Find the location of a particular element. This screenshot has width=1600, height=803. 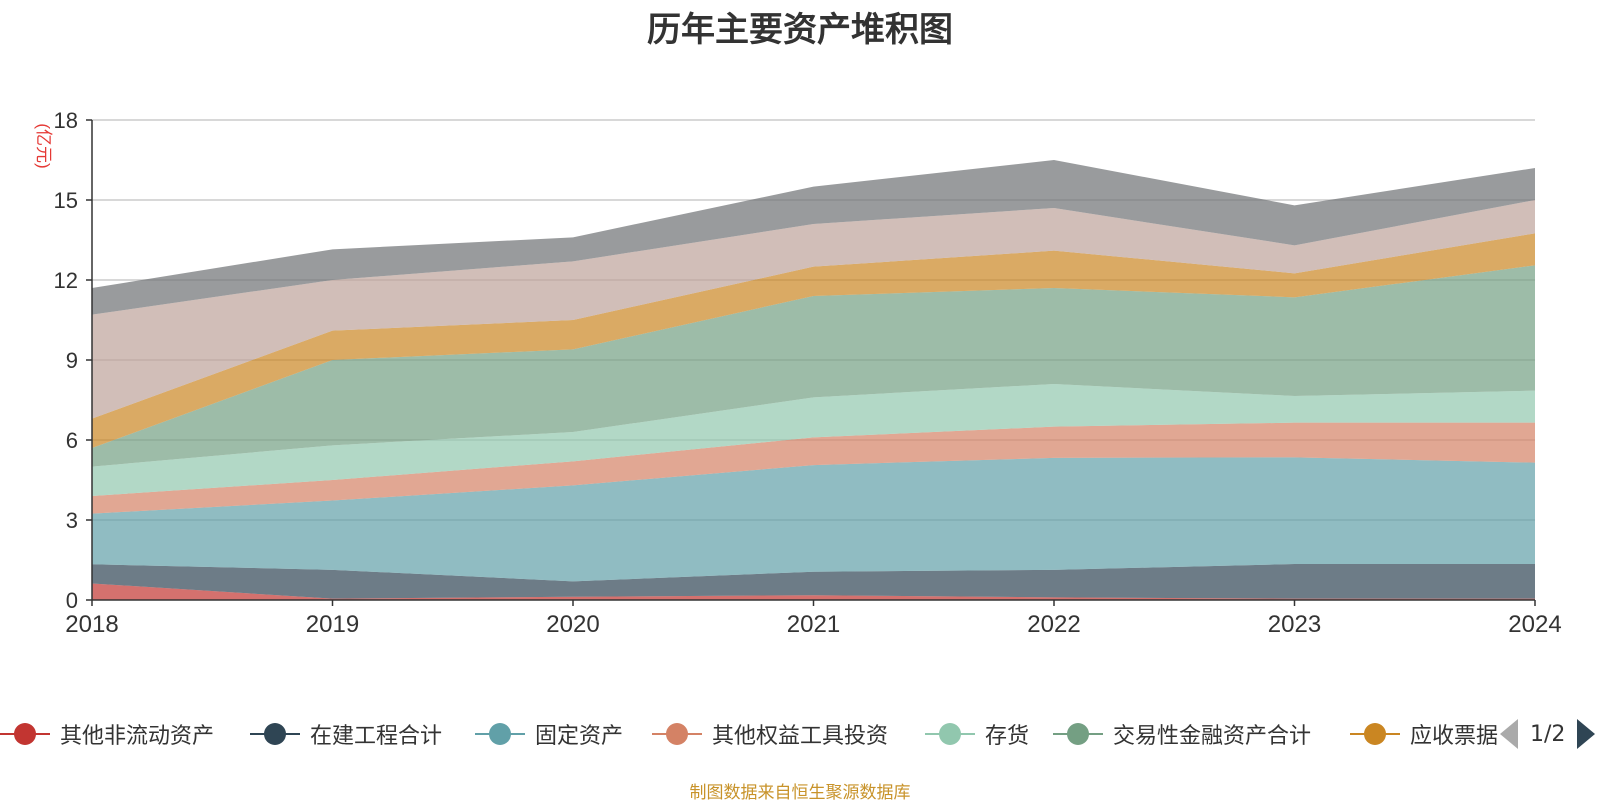

legend-item: 在建工程合计 is located at coordinates (346, 734).